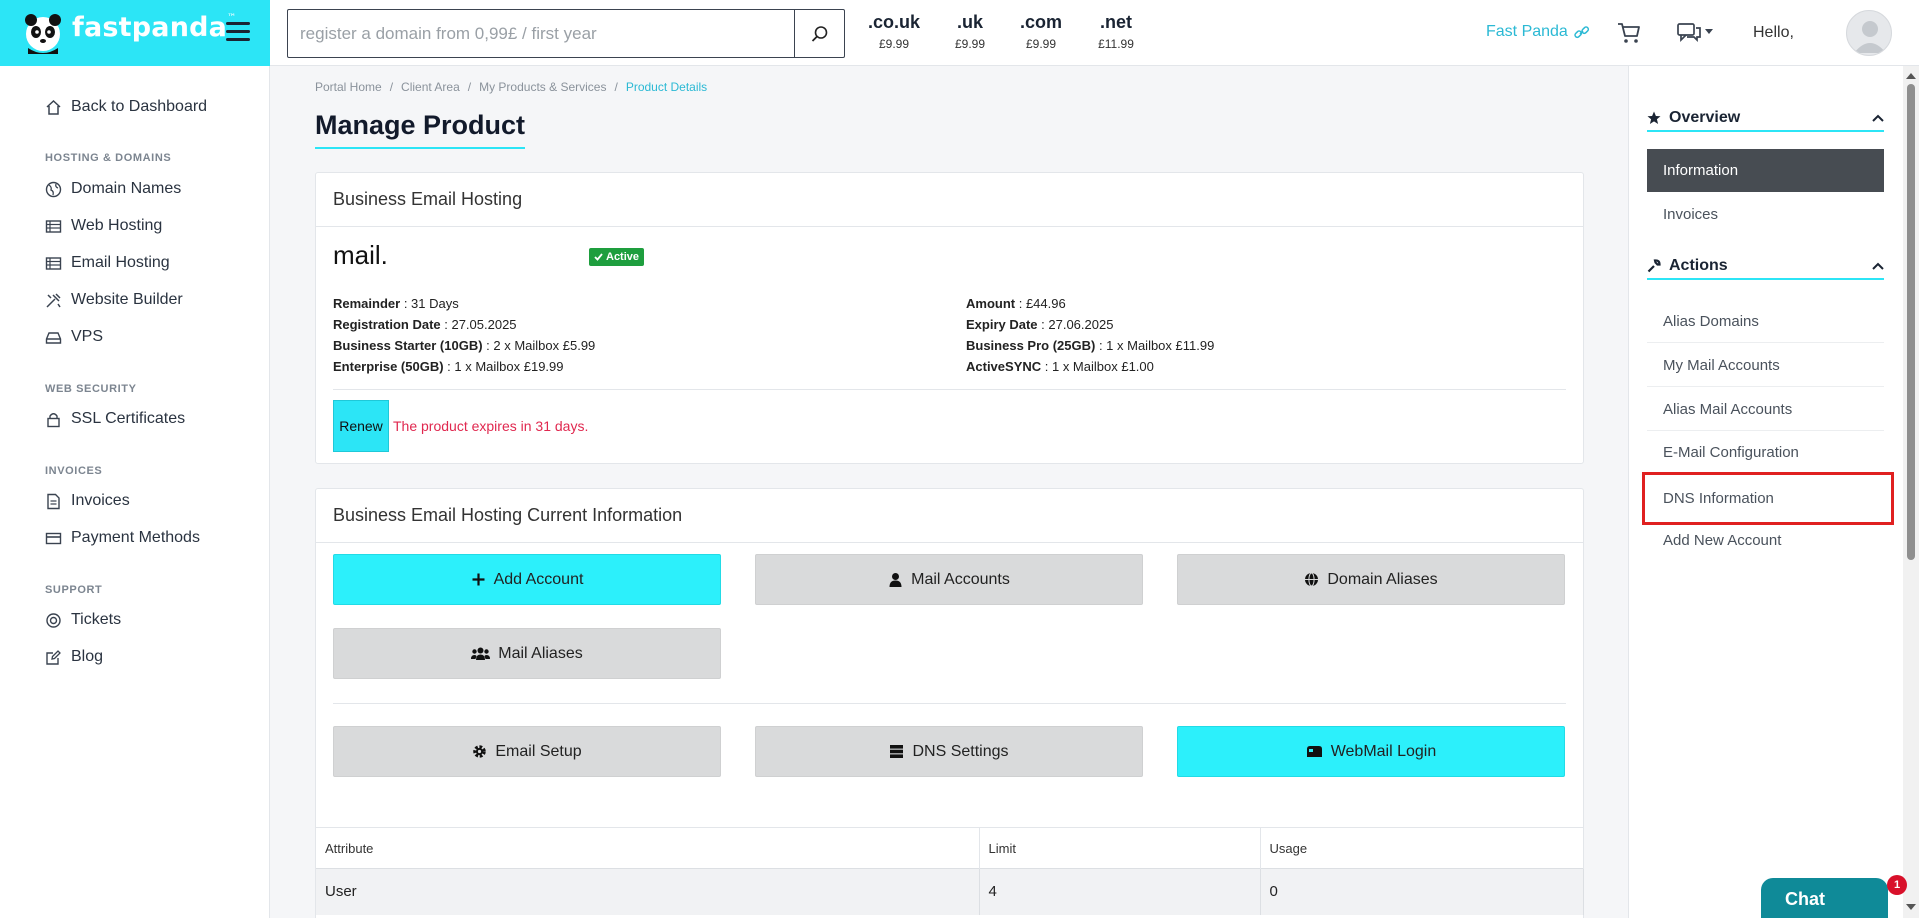 The height and width of the screenshot is (918, 1919). I want to click on tld-uk: .uk £9.99, so click(970, 31).